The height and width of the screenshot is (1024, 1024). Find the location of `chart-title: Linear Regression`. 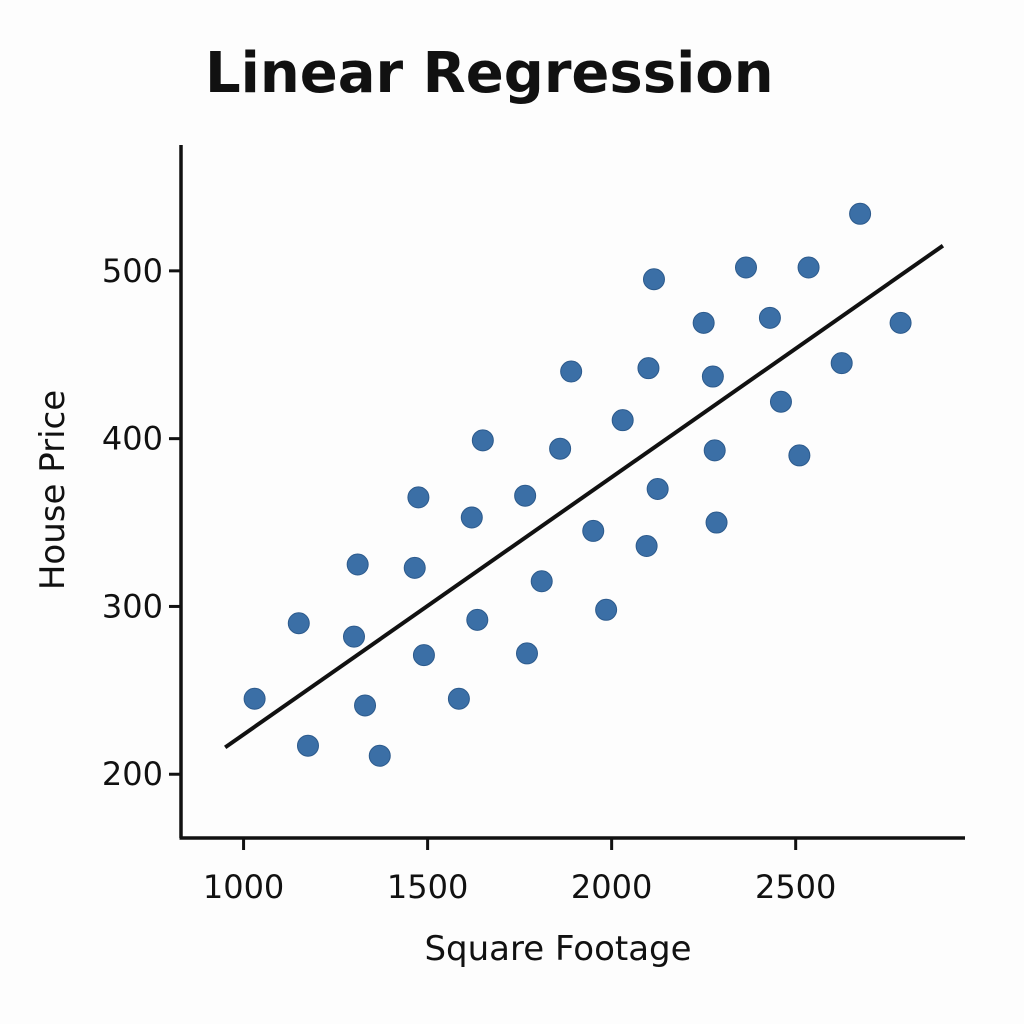

chart-title: Linear Regression is located at coordinates (489, 73).